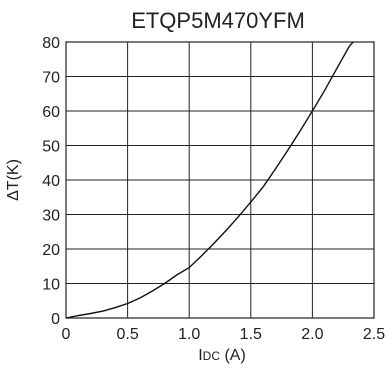  Describe the element at coordinates (66, 334) in the screenshot. I see `x-tick-label: 0` at that location.